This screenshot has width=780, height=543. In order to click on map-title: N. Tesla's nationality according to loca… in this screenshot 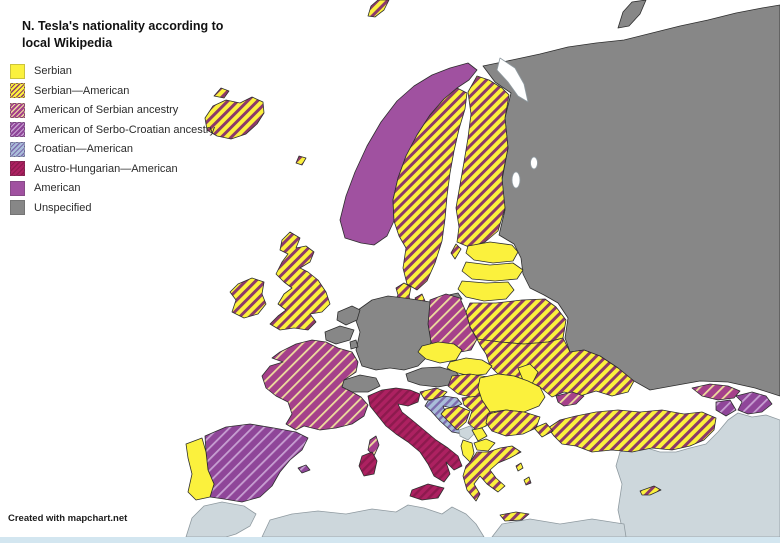, I will do `click(133, 35)`.